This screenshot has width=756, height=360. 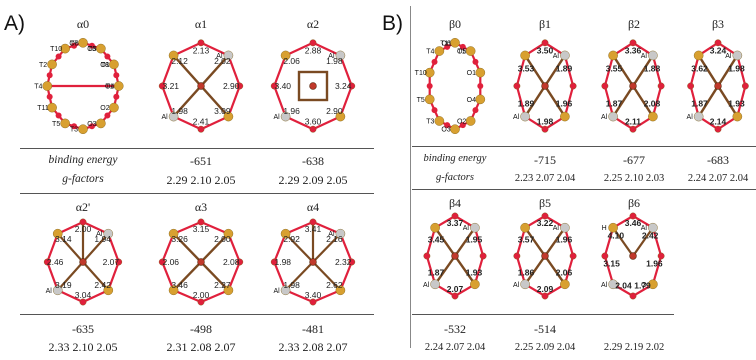 I want to click on structure-panel_a-2: 2.88 1.98 3.24 2.90 3.60 1.96 3.40 2.06 Al Al, so click(x=313, y=86).